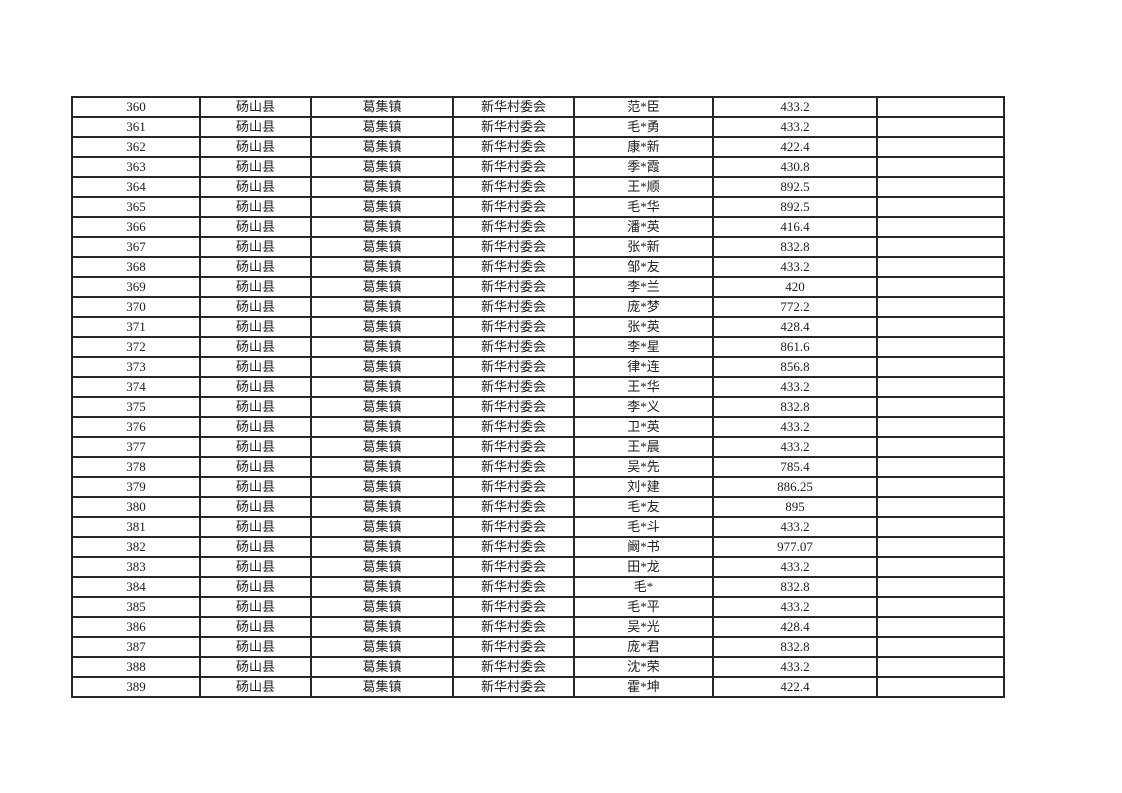 Image resolution: width=1122 pixels, height=793 pixels. I want to click on cell-person-name: 霍*坤, so click(643, 687).